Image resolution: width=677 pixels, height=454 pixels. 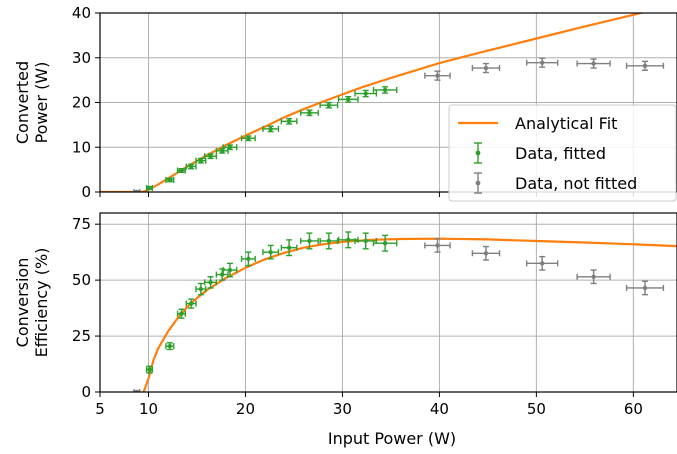 I want to click on x-tick-label: 10, so click(x=148, y=409).